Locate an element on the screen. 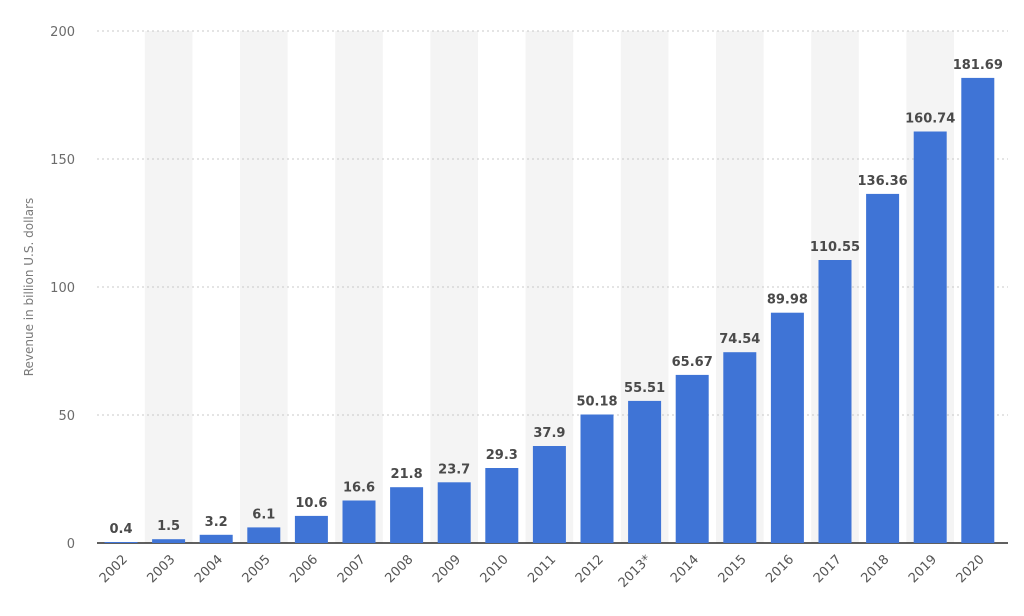 The width and height of the screenshot is (1024, 616). x-tick-label: 2005 is located at coordinates (257, 569).